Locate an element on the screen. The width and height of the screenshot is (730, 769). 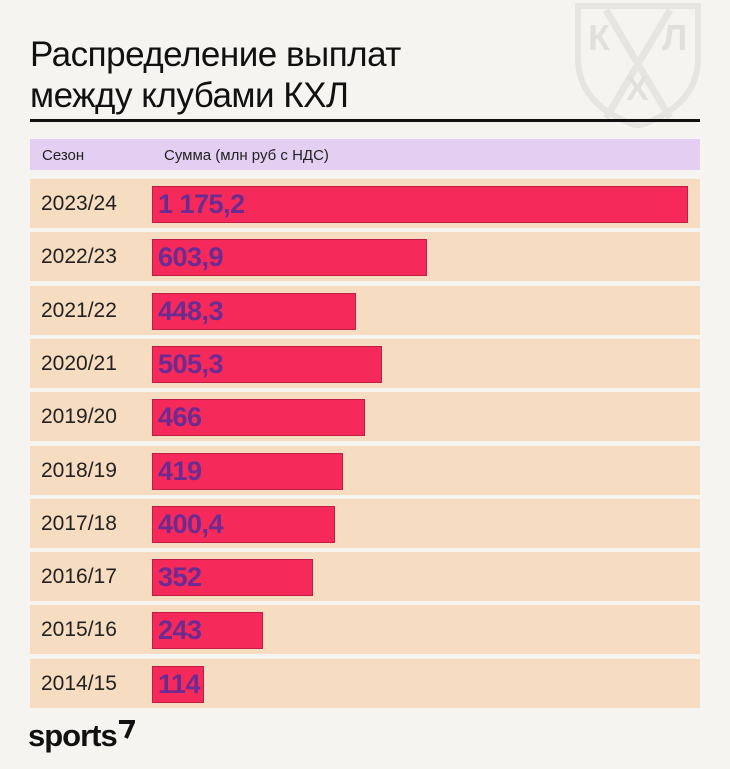
data-label: 505,3 is located at coordinates (191, 364).